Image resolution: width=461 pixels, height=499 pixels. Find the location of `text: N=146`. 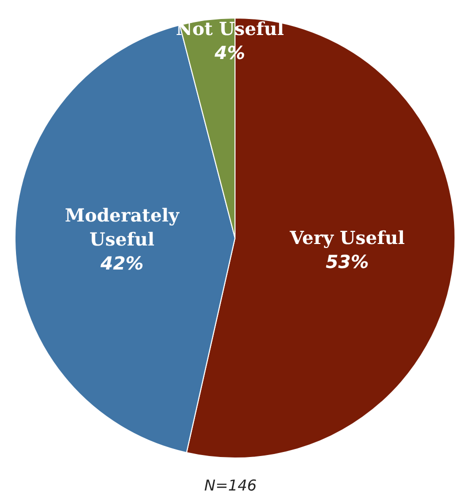

text: N=146 is located at coordinates (230, 485).